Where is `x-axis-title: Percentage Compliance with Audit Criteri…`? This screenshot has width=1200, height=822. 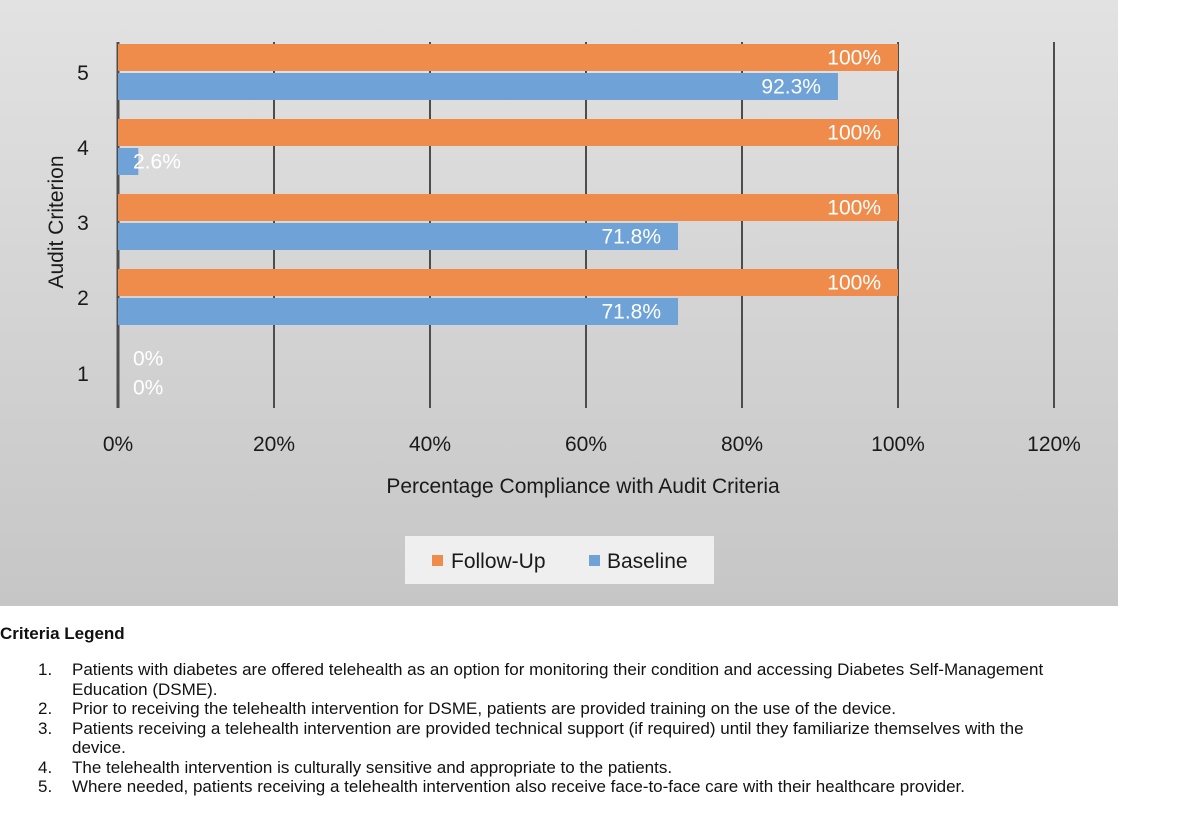
x-axis-title: Percentage Compliance with Audit Criteri… is located at coordinates (583, 486).